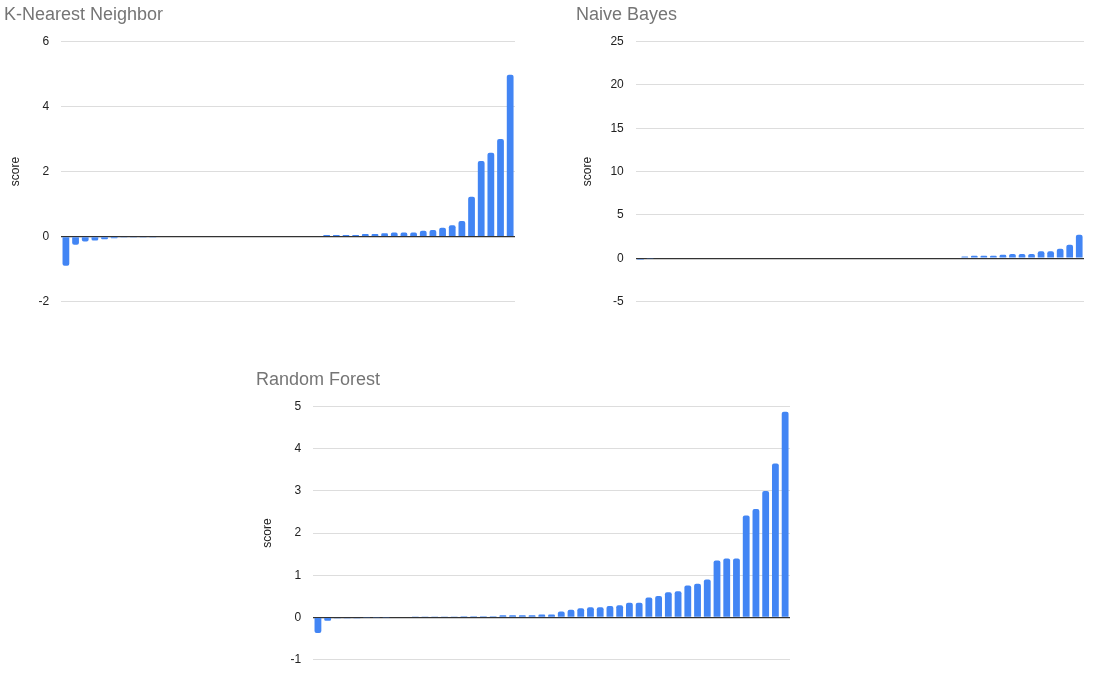 Image resolution: width=1096 pixels, height=688 pixels. I want to click on y-tick-label: 10, so click(617, 170).